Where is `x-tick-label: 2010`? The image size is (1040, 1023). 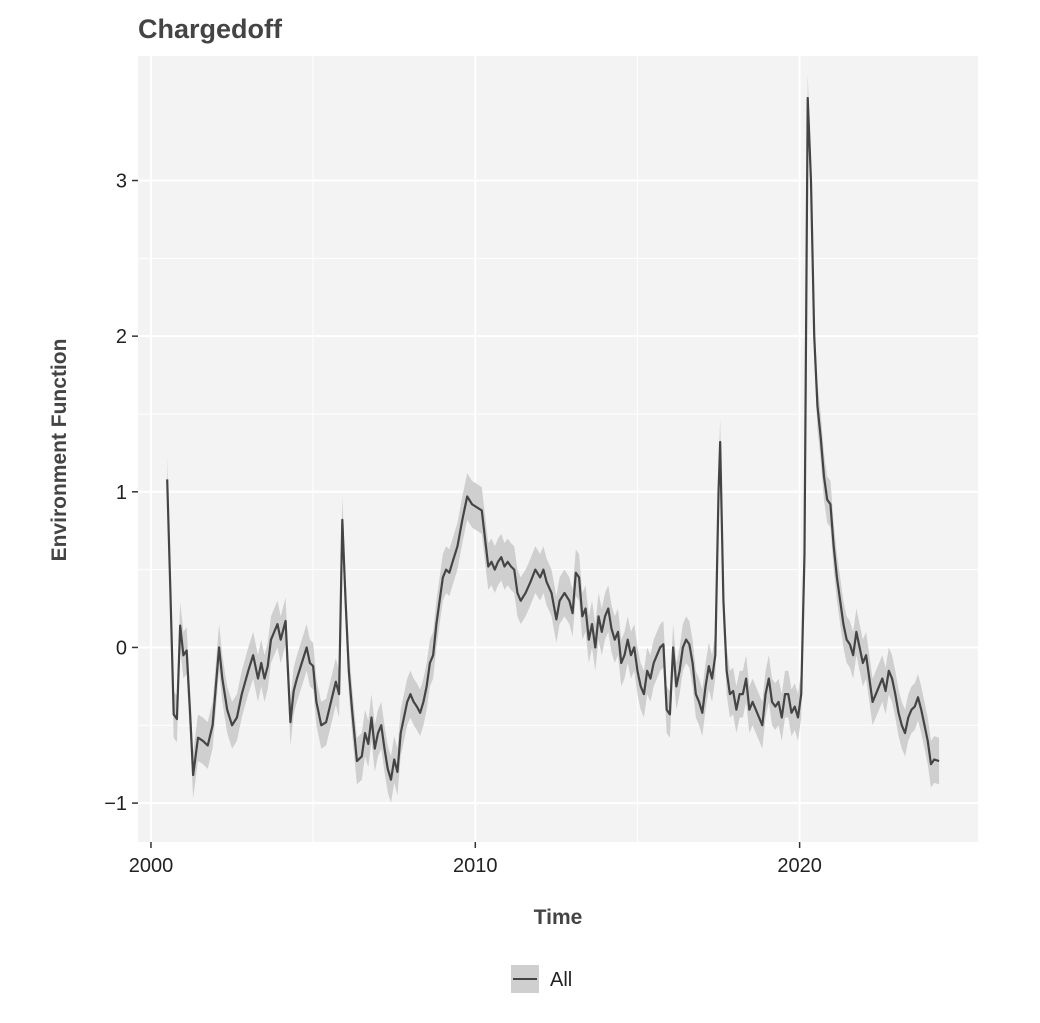
x-tick-label: 2010 is located at coordinates (475, 866).